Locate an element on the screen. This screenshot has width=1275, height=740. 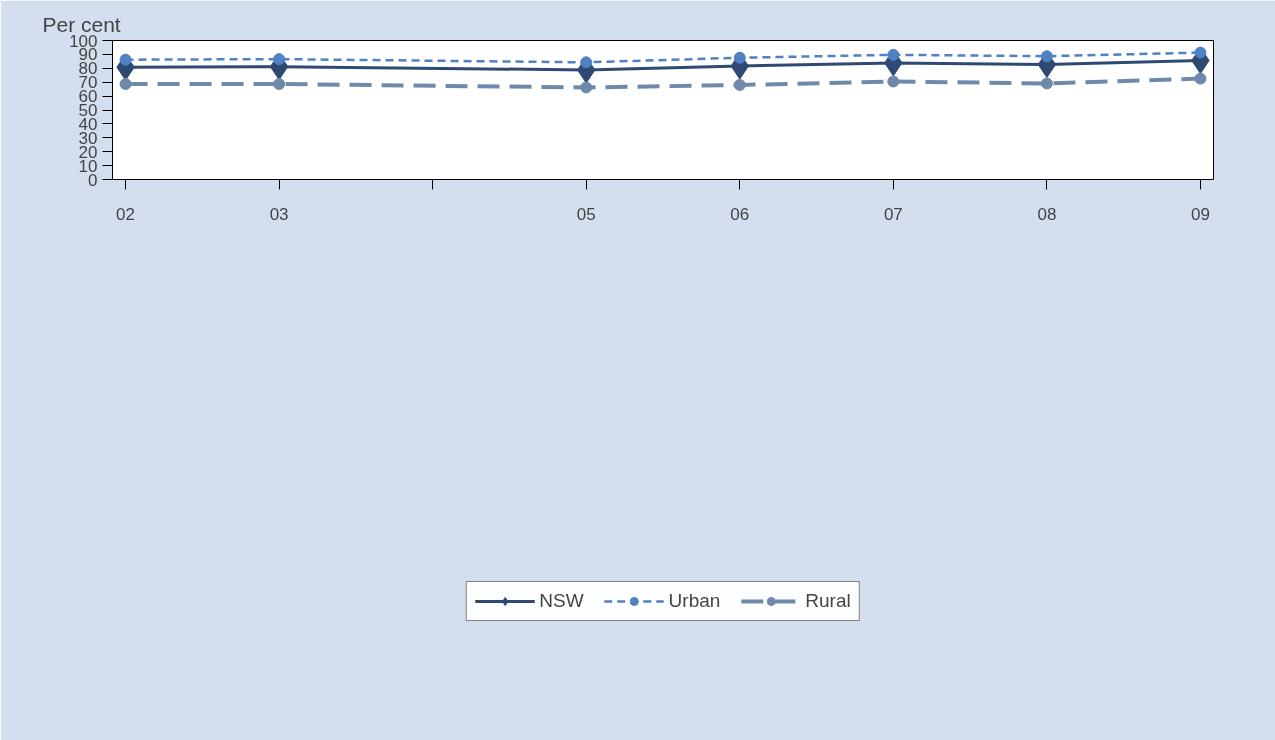
y-axis-title: Per cent is located at coordinates (81, 24).